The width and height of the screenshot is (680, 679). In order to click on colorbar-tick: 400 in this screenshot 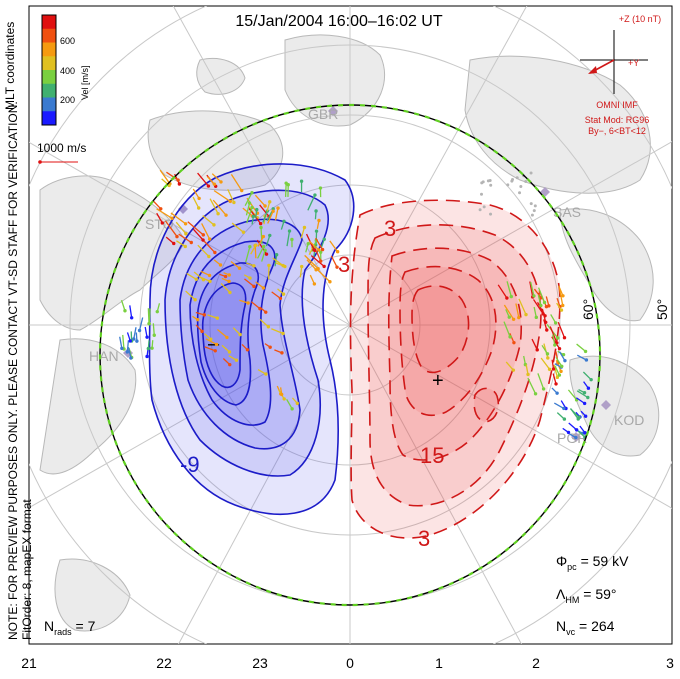, I will do `click(67, 71)`.